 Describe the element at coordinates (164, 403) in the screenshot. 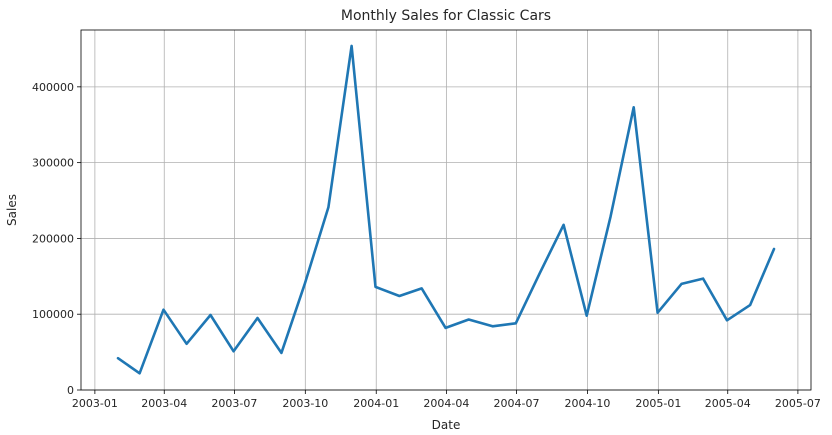

I see `x-tick-label: 2003-04` at that location.